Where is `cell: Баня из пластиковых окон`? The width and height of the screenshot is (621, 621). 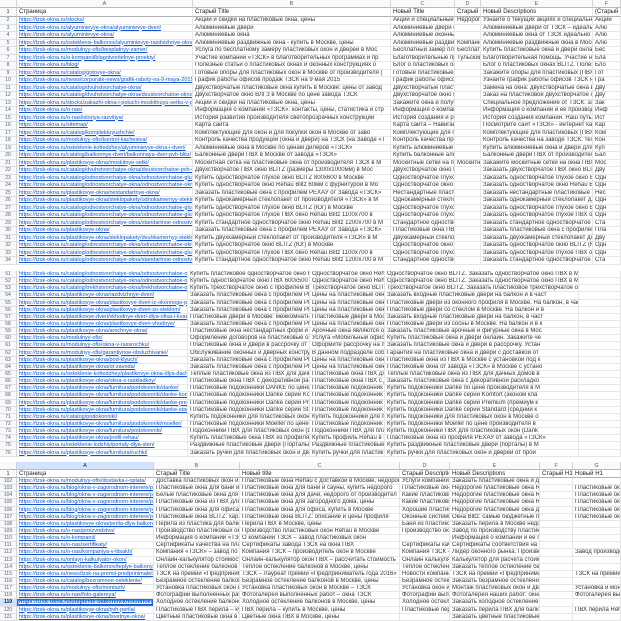
cell: Баня из пластиковых окон is located at coordinates (425, 524).